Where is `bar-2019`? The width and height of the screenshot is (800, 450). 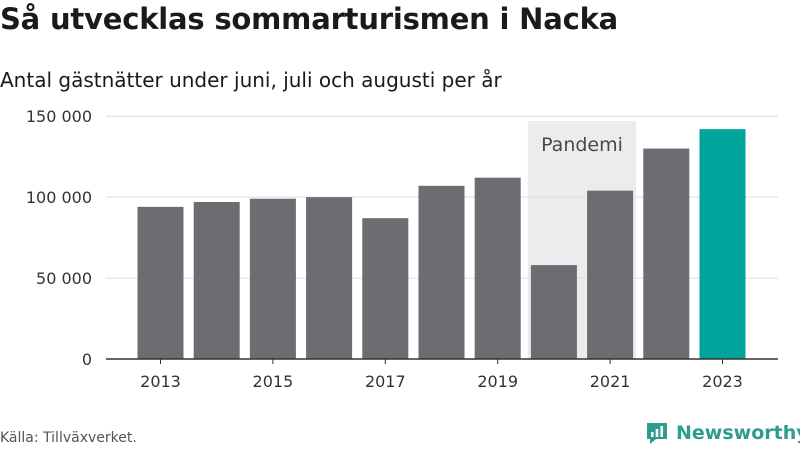 bar-2019 is located at coordinates (497, 268).